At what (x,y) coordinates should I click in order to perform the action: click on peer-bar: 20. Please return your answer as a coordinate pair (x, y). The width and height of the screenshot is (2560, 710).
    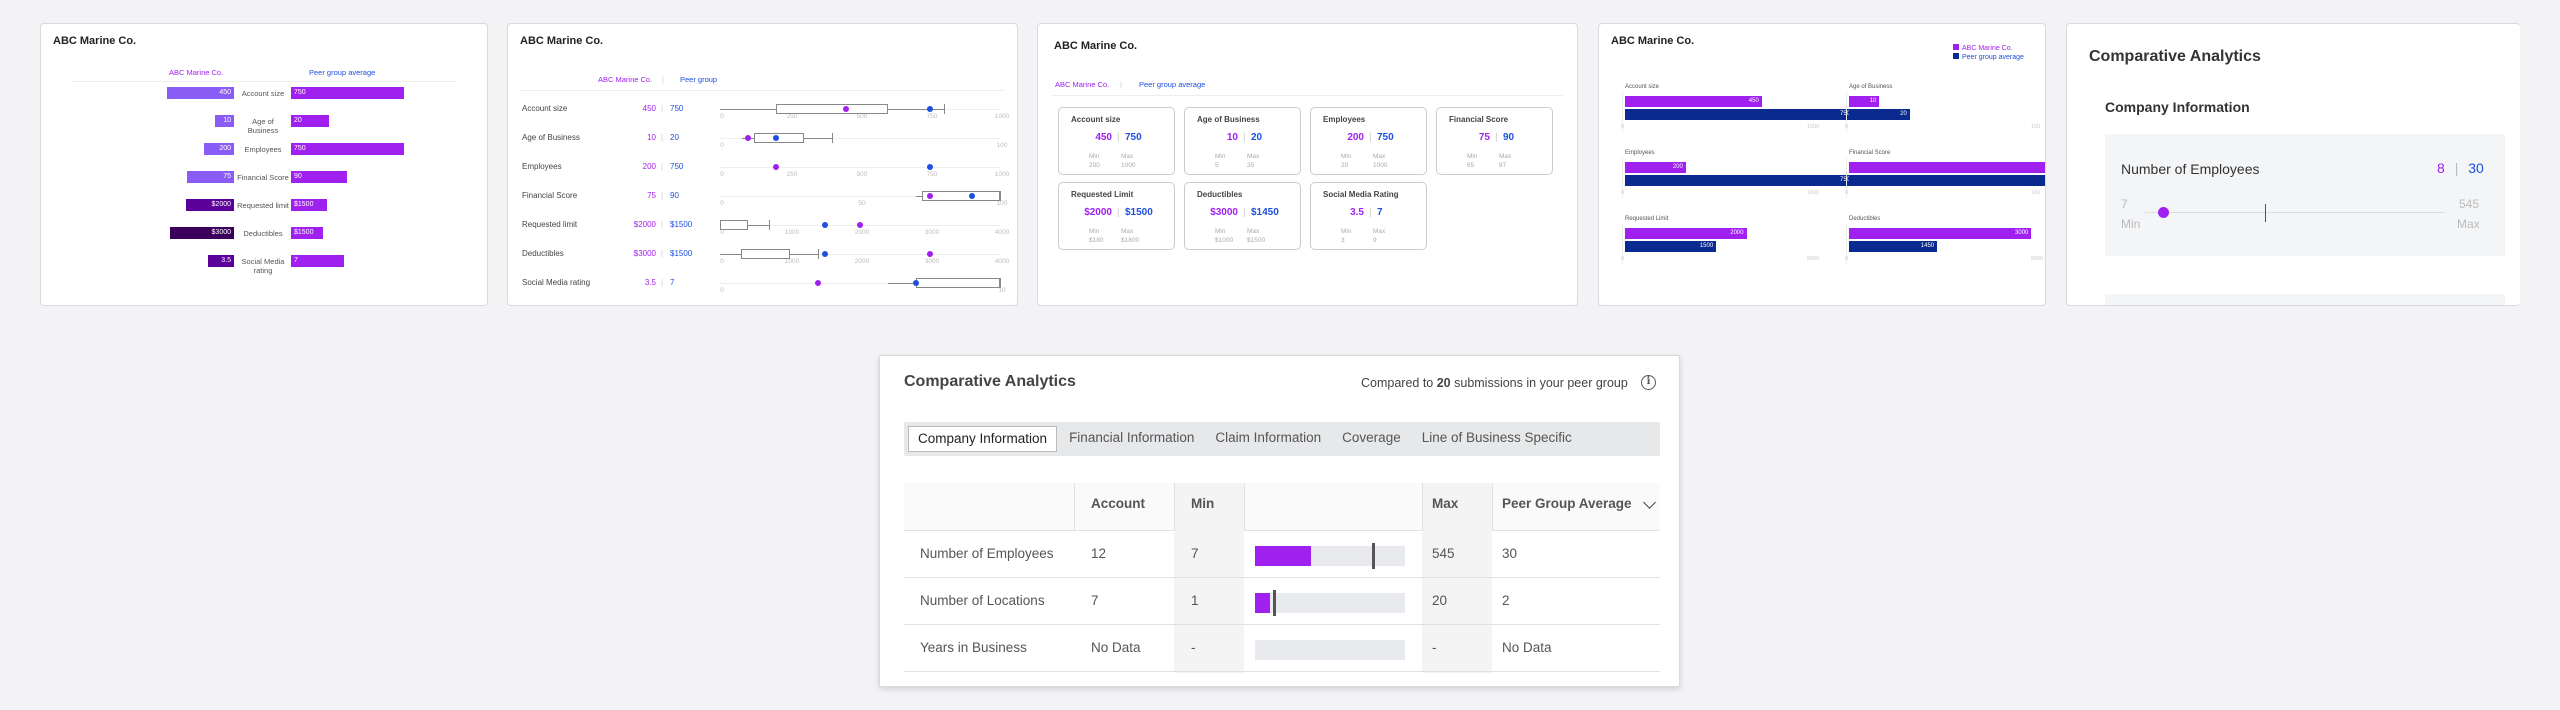
    Looking at the image, I should click on (310, 121).